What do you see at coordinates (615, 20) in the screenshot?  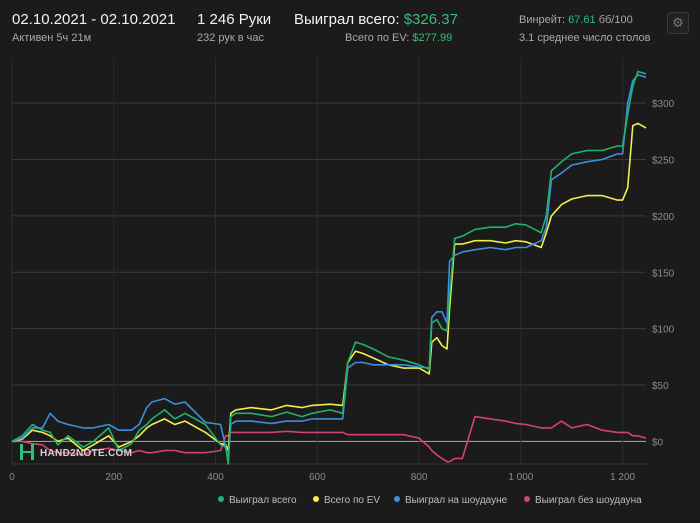 I see `winrate-unit: бб/100` at bounding box center [615, 20].